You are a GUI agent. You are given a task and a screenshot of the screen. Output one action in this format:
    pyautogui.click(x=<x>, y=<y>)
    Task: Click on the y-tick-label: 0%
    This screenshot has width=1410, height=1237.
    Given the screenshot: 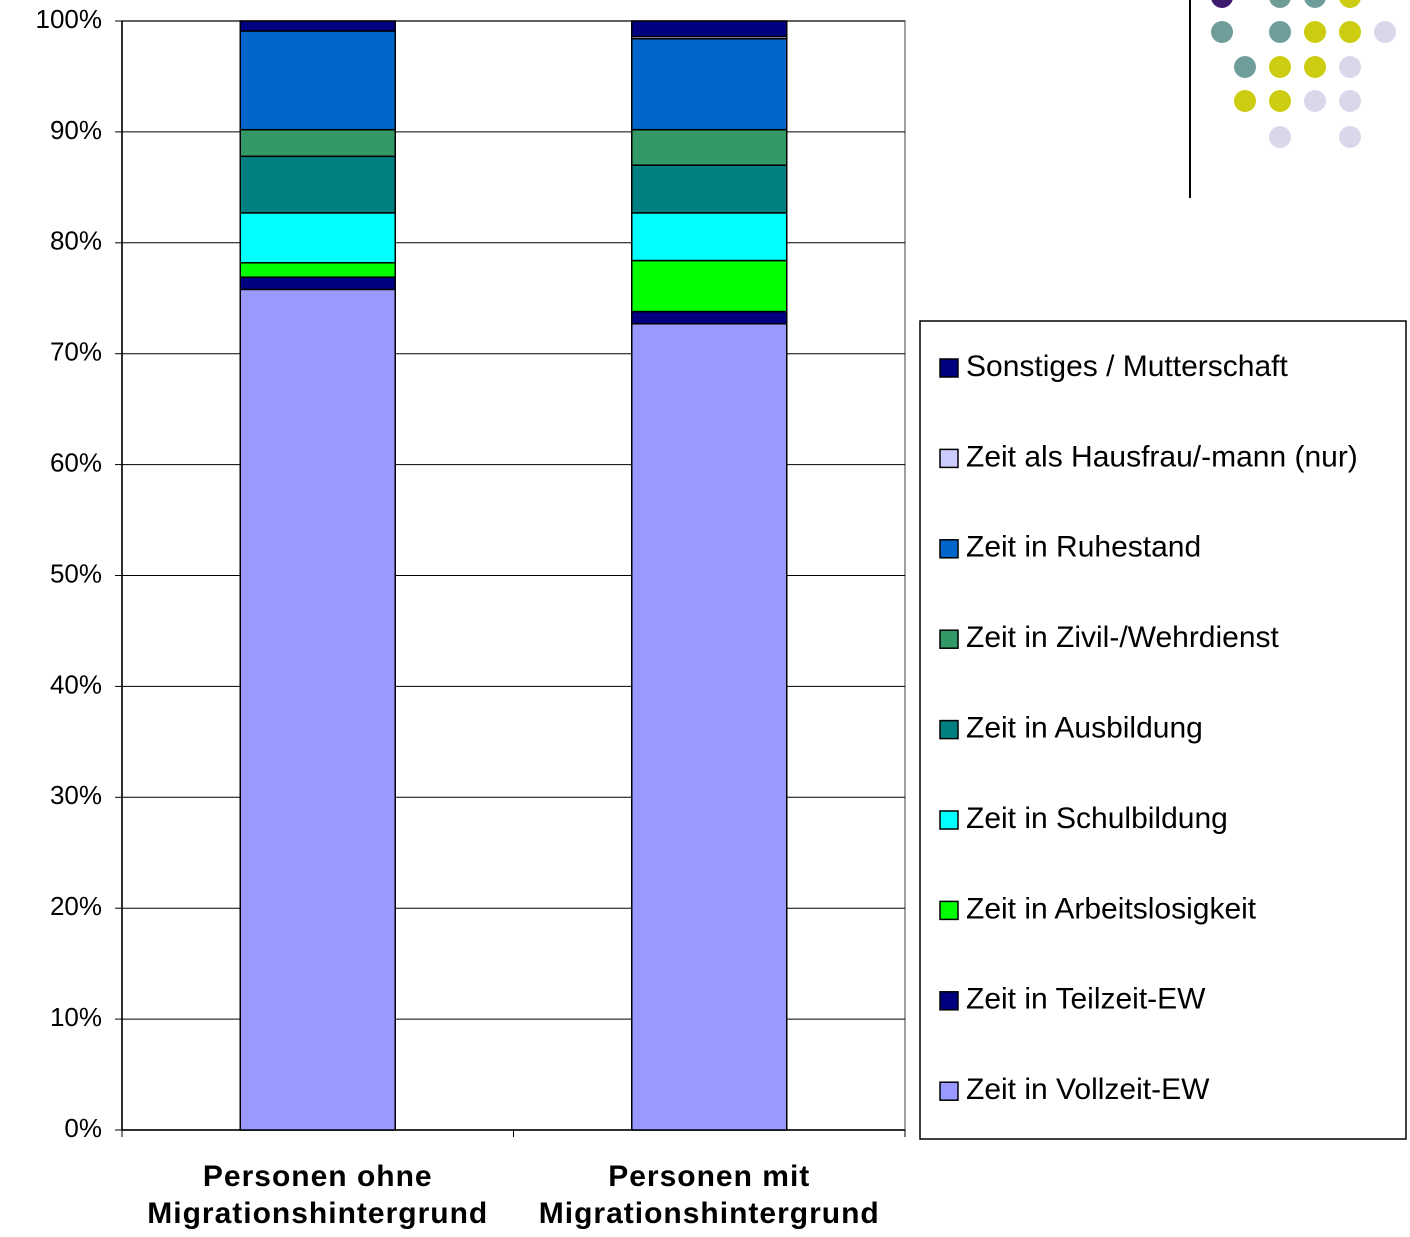 What is the action you would take?
    pyautogui.click(x=83, y=1128)
    